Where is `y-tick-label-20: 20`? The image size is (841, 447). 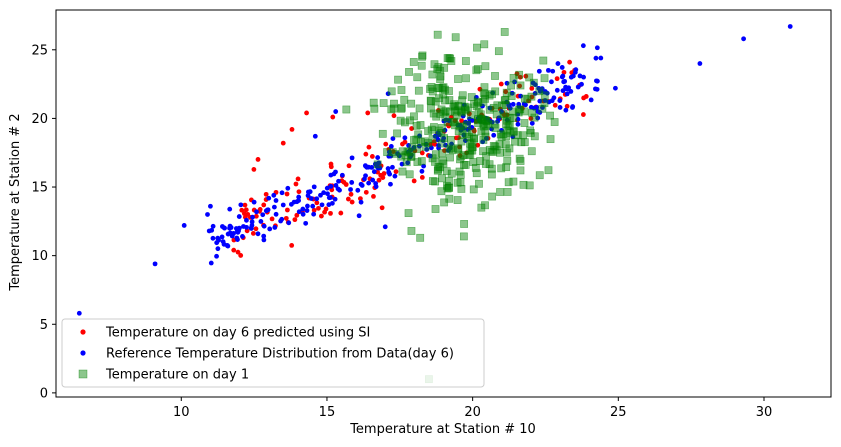 y-tick-label-20: 20 is located at coordinates (39, 119).